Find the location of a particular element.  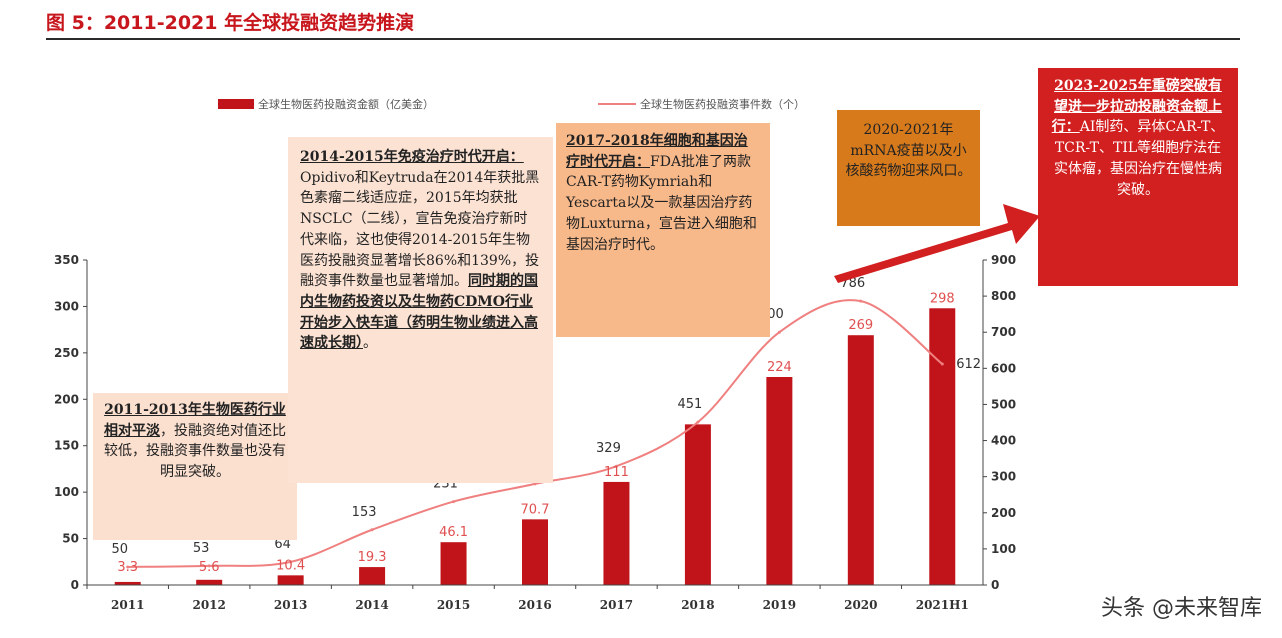

line-data-label: 329 is located at coordinates (608, 448).